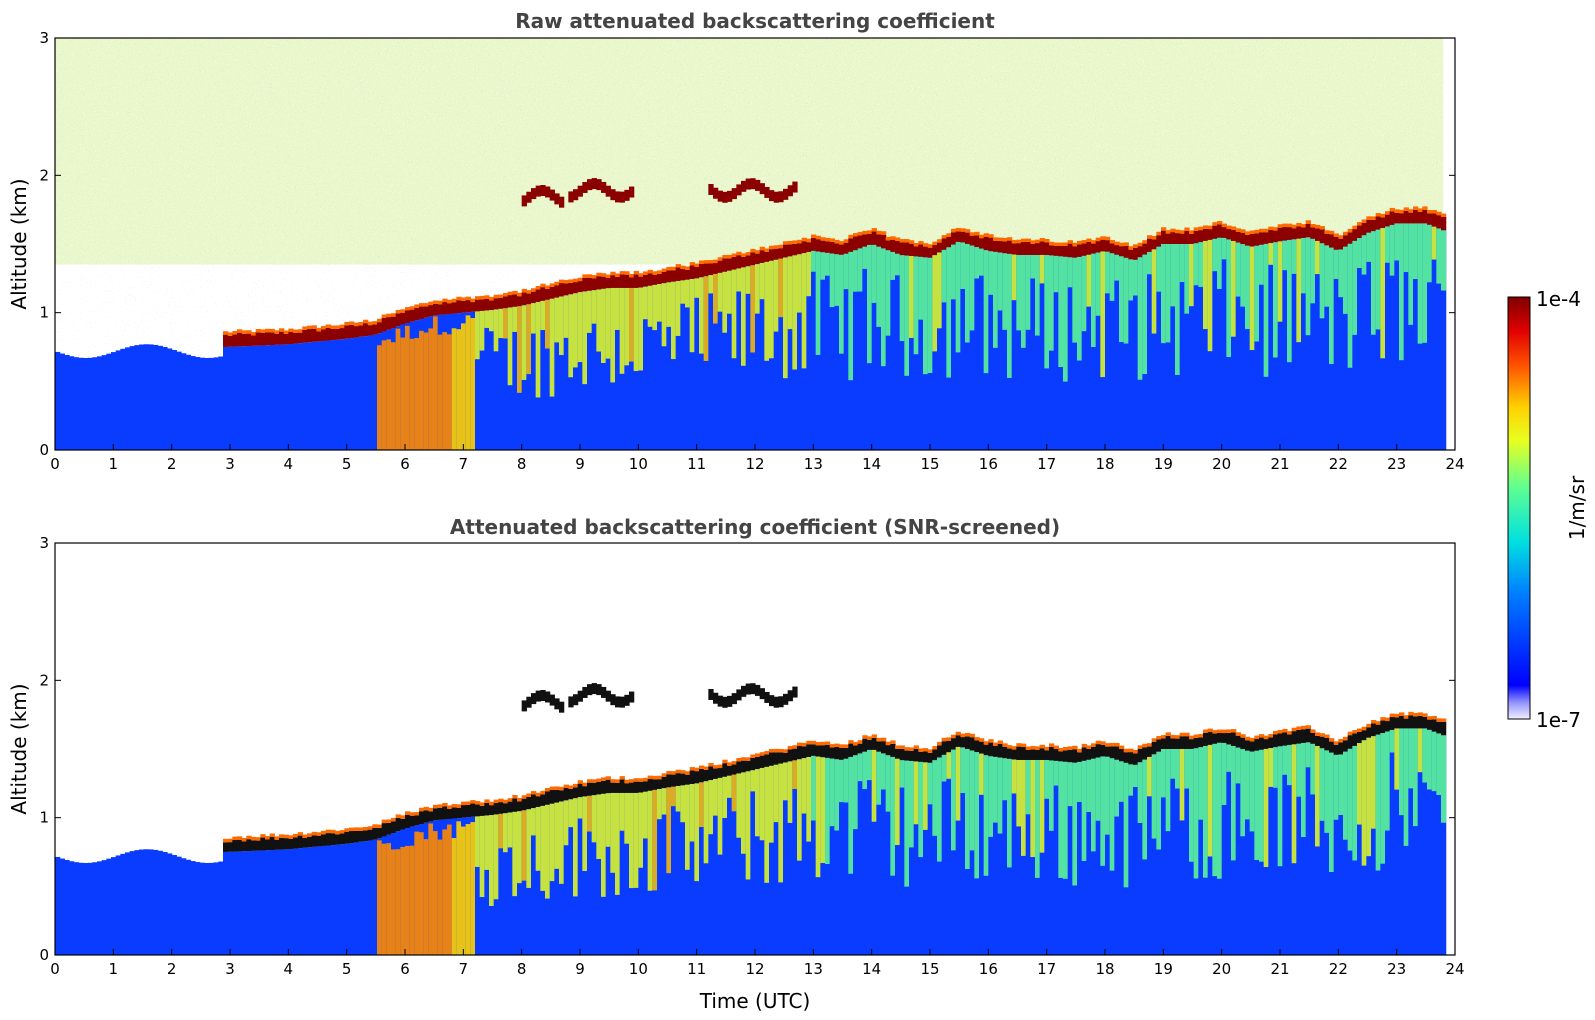  Describe the element at coordinates (1104, 969) in the screenshot. I see `x-tick-label: 18` at that location.